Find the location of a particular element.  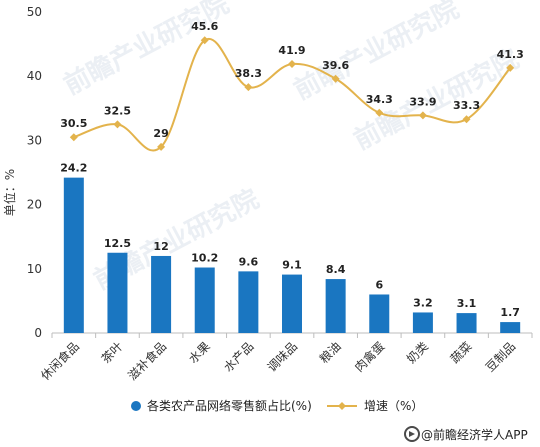

y-axis-label: 单位：% is located at coordinates (9, 192).